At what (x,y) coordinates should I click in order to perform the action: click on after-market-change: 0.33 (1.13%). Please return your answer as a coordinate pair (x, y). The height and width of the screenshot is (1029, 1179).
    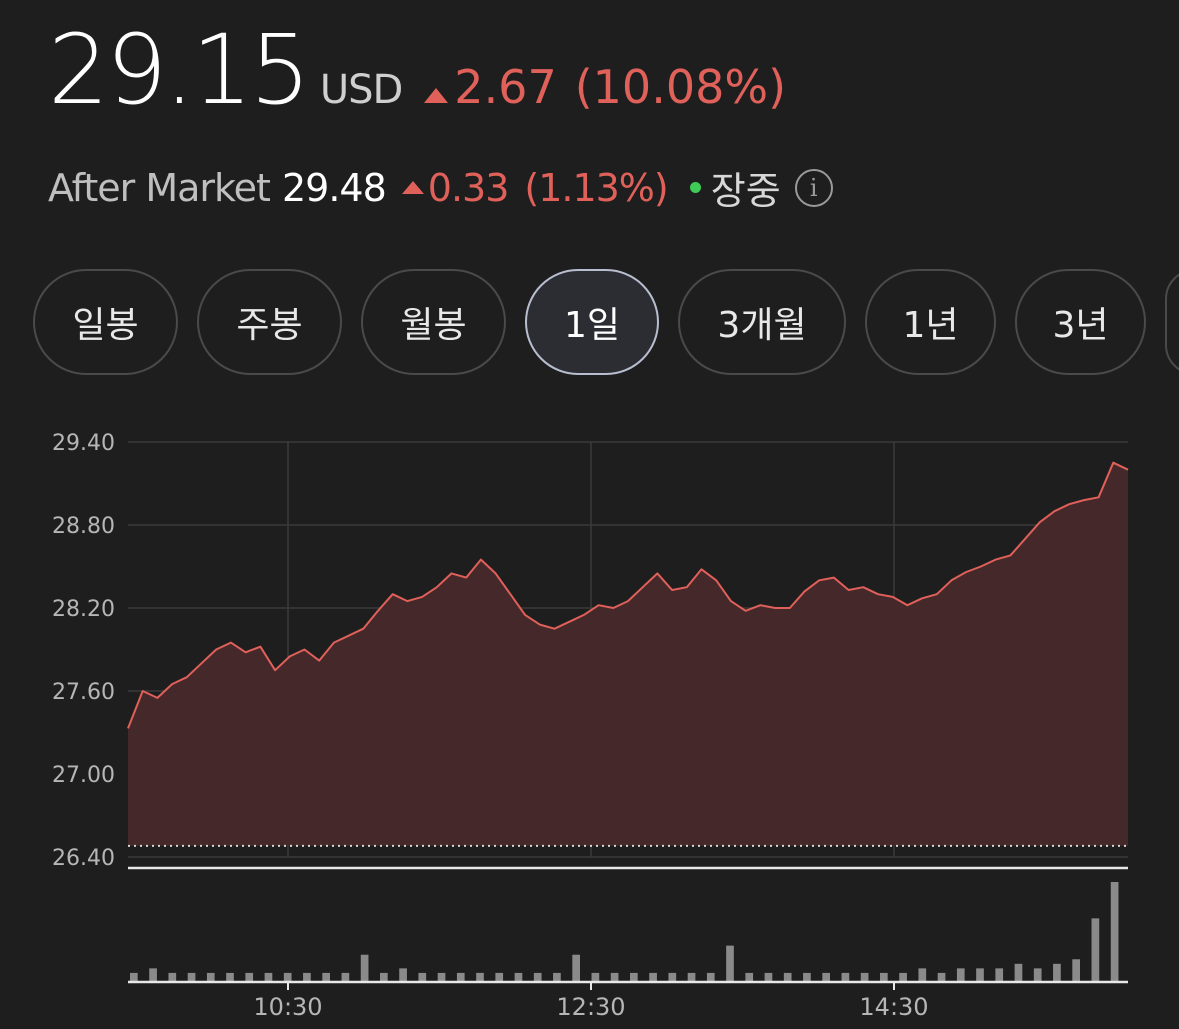
    Looking at the image, I should click on (535, 187).